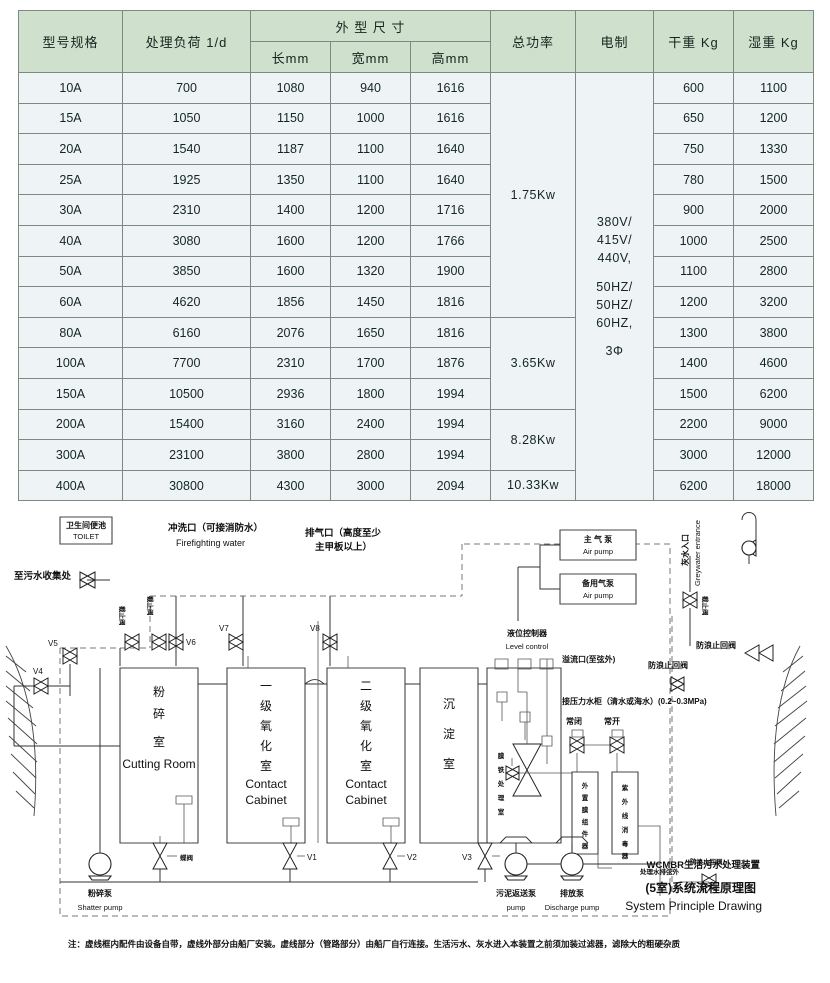 The width and height of the screenshot is (830, 983). What do you see at coordinates (300, 856) in the screenshot?
I see `valve-v1-icon: V1` at bounding box center [300, 856].